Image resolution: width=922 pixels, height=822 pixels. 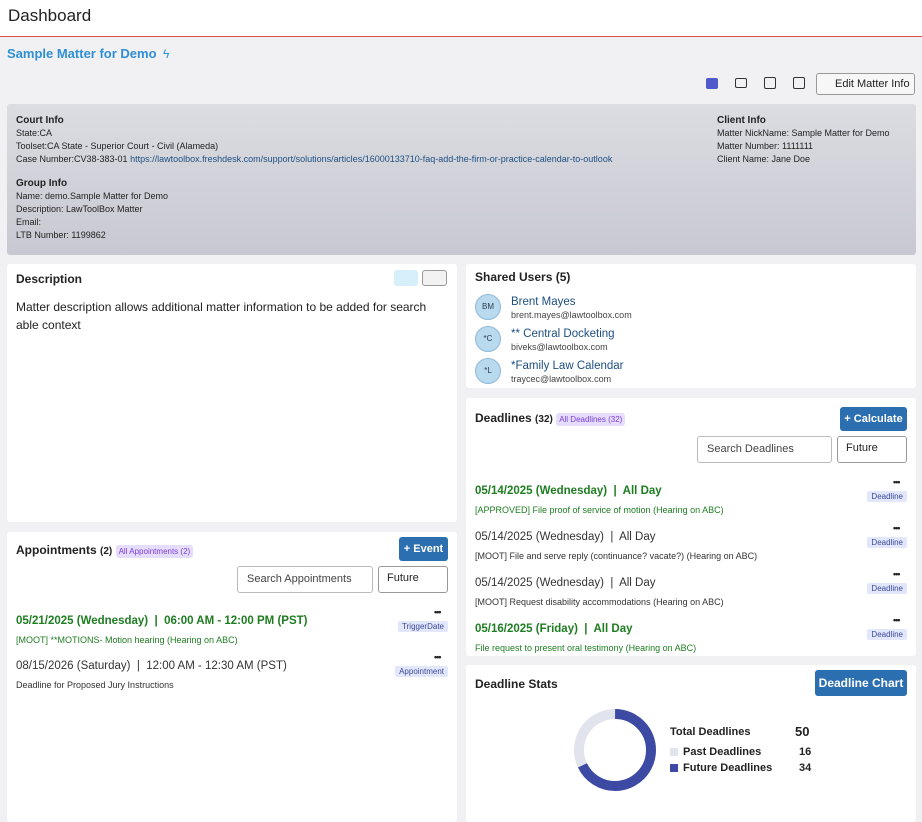 What do you see at coordinates (805, 768) in the screenshot?
I see `future-value: 34` at bounding box center [805, 768].